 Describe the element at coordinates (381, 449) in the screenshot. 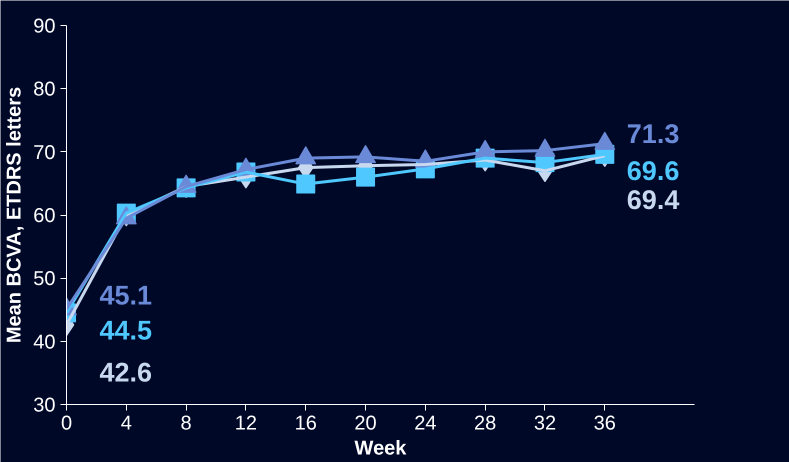

I see `x-axis-title: Week` at that location.